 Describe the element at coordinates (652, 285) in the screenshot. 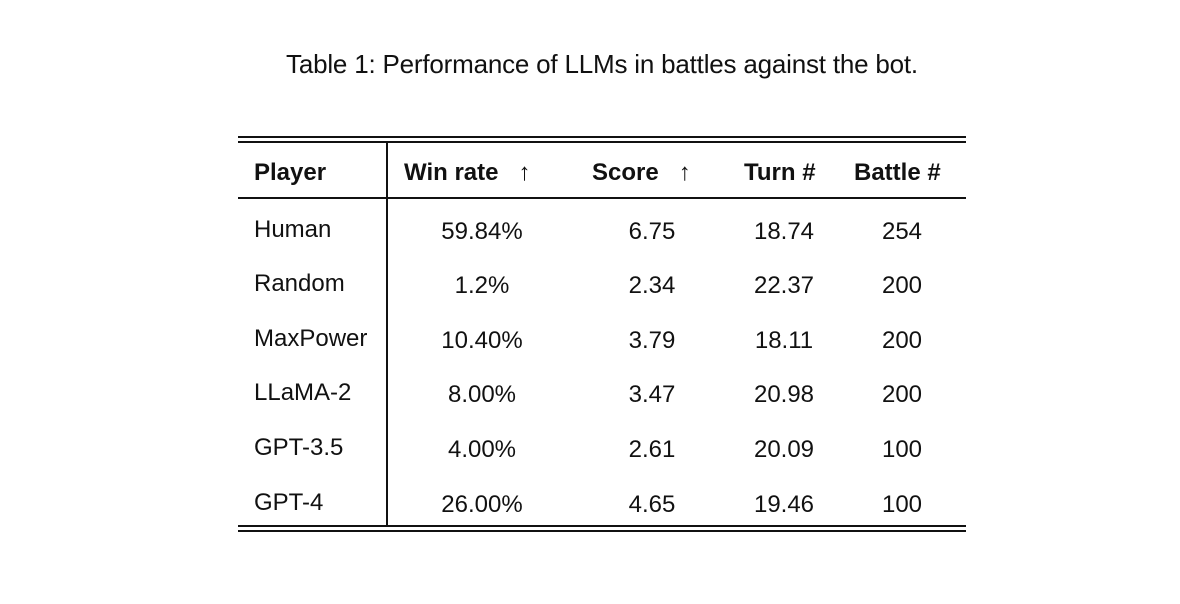

I see `cell-score: 2.34` at that location.